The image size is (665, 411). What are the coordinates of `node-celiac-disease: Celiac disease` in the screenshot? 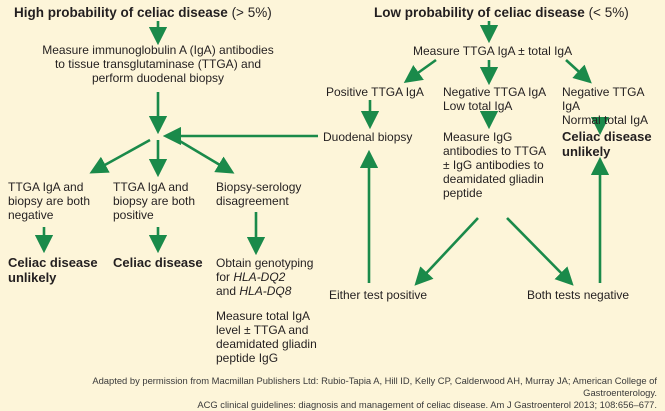 It's located at (158, 262).